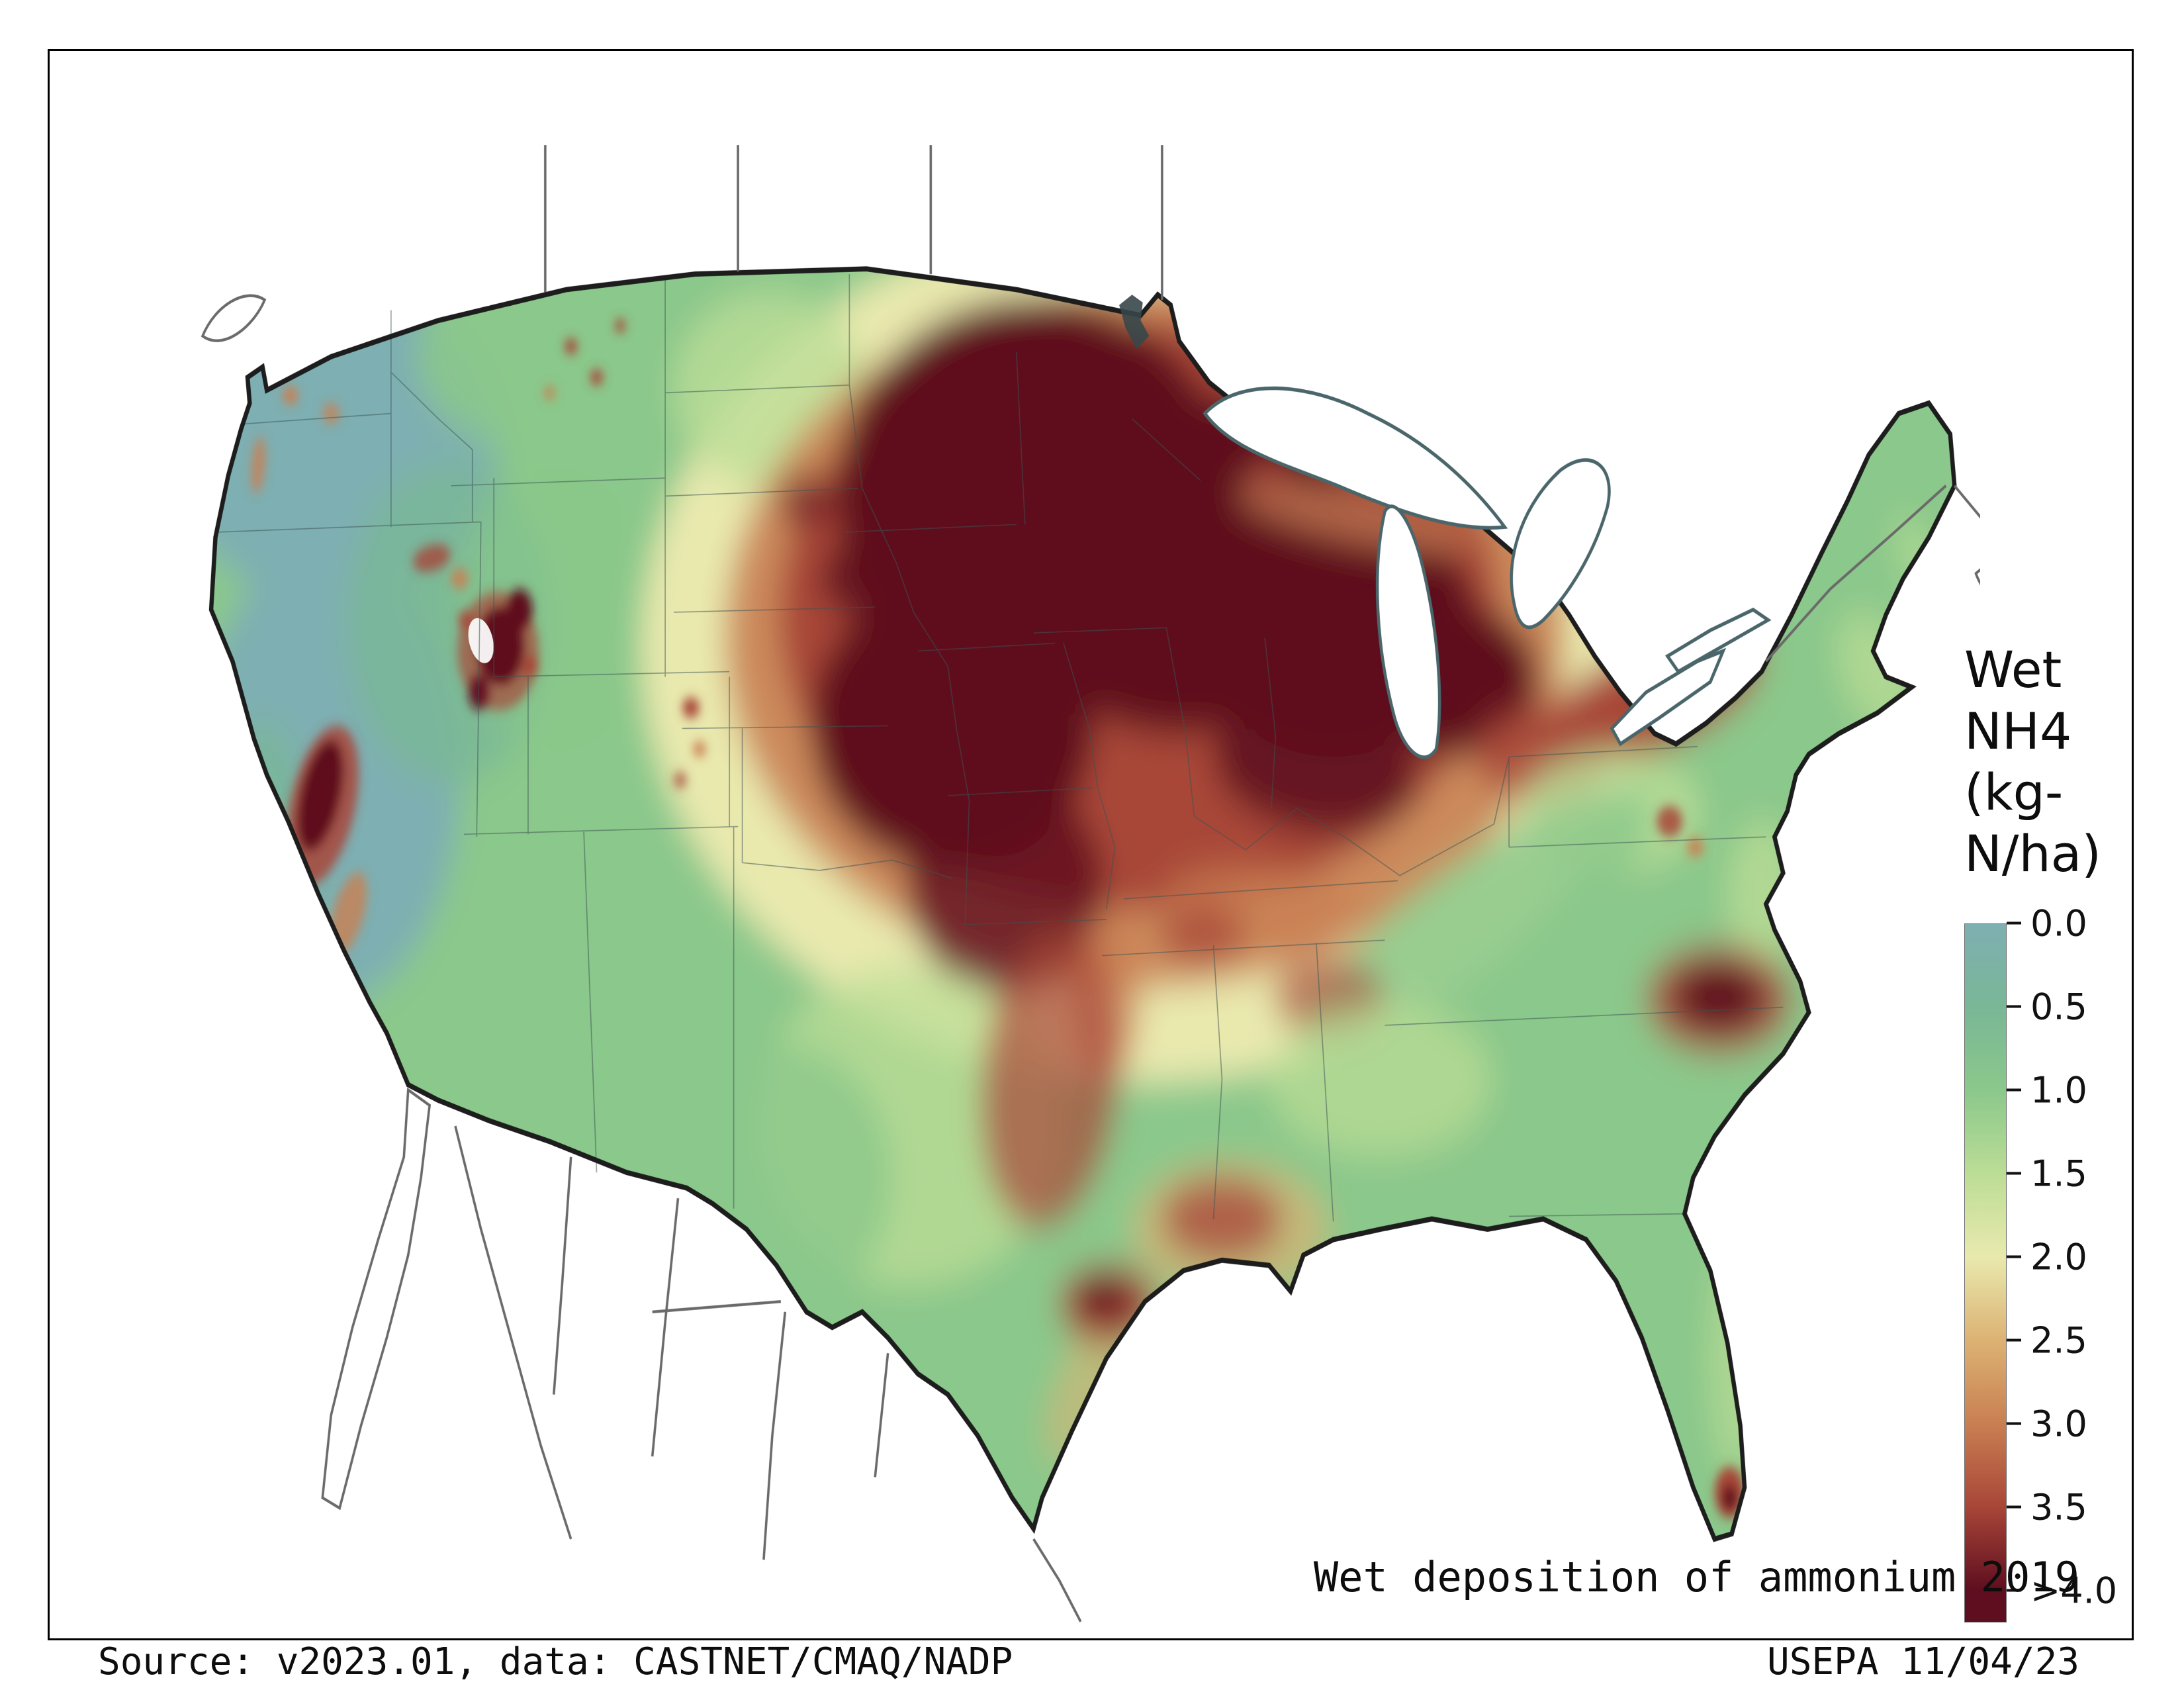  I want to click on colorbar-tick: 3.0, so click(2047, 1423).